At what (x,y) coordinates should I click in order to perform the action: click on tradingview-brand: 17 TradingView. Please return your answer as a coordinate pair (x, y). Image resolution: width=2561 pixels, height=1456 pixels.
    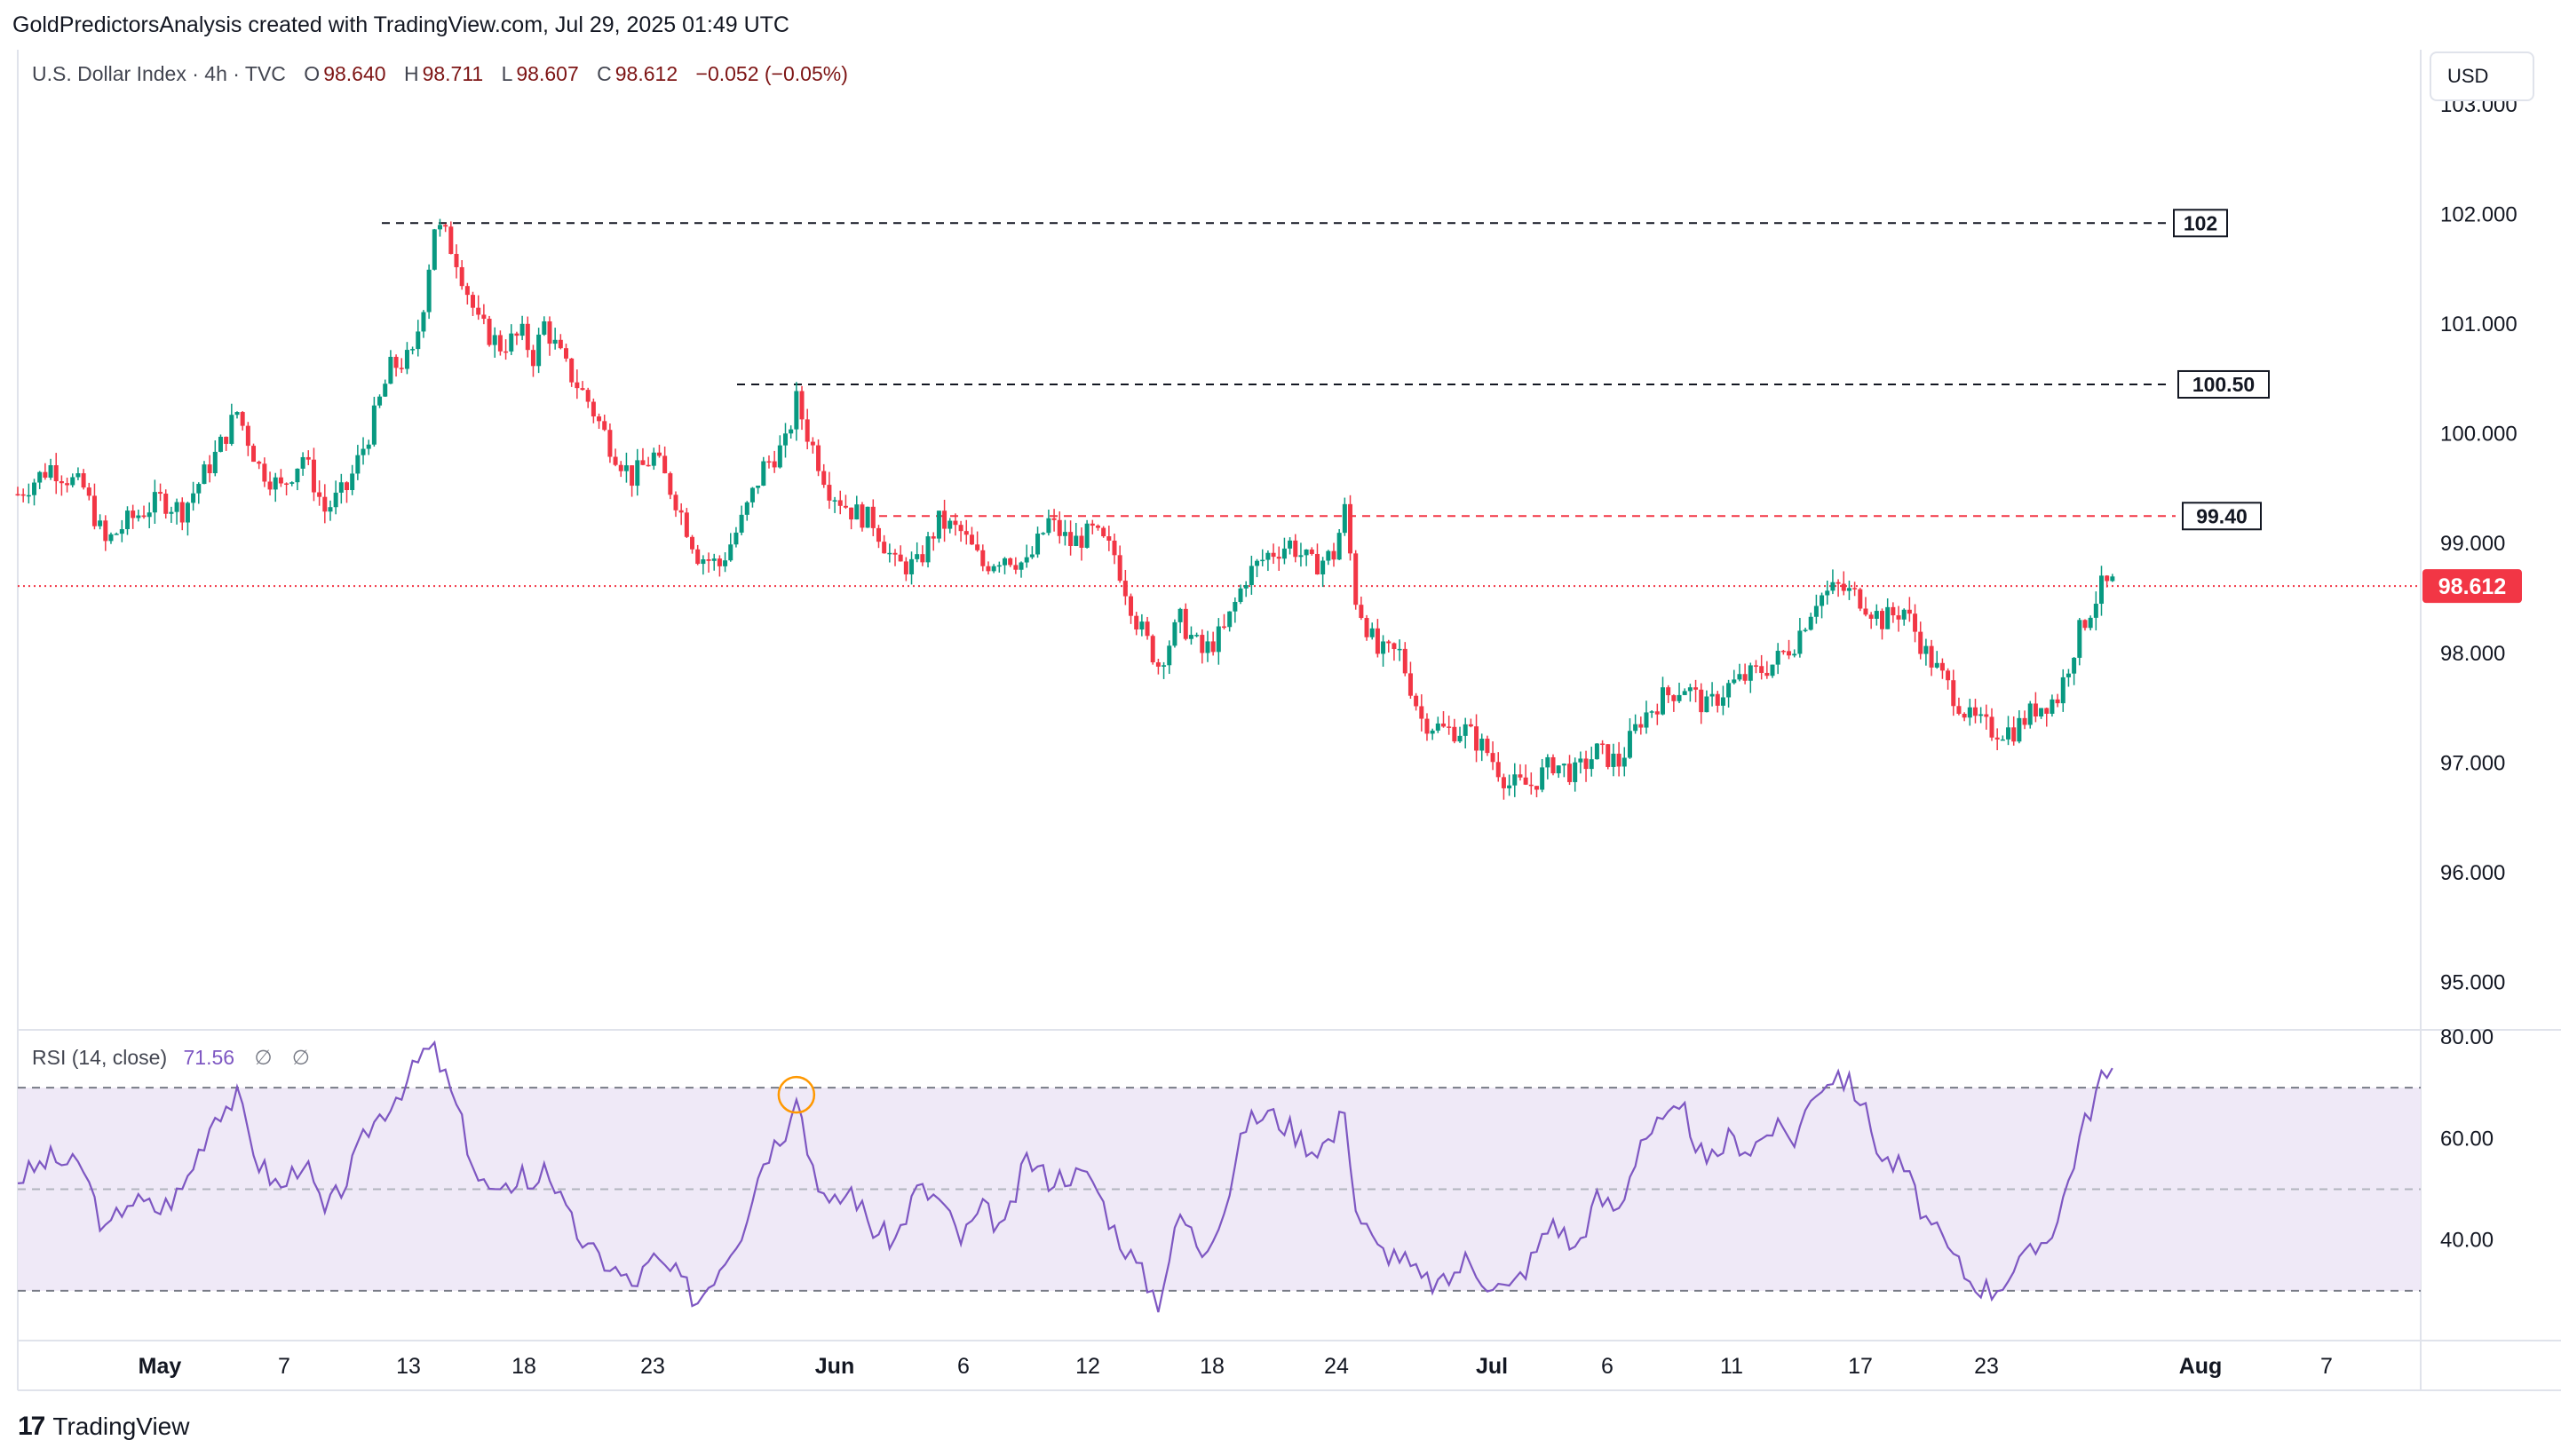
    Looking at the image, I should click on (104, 1427).